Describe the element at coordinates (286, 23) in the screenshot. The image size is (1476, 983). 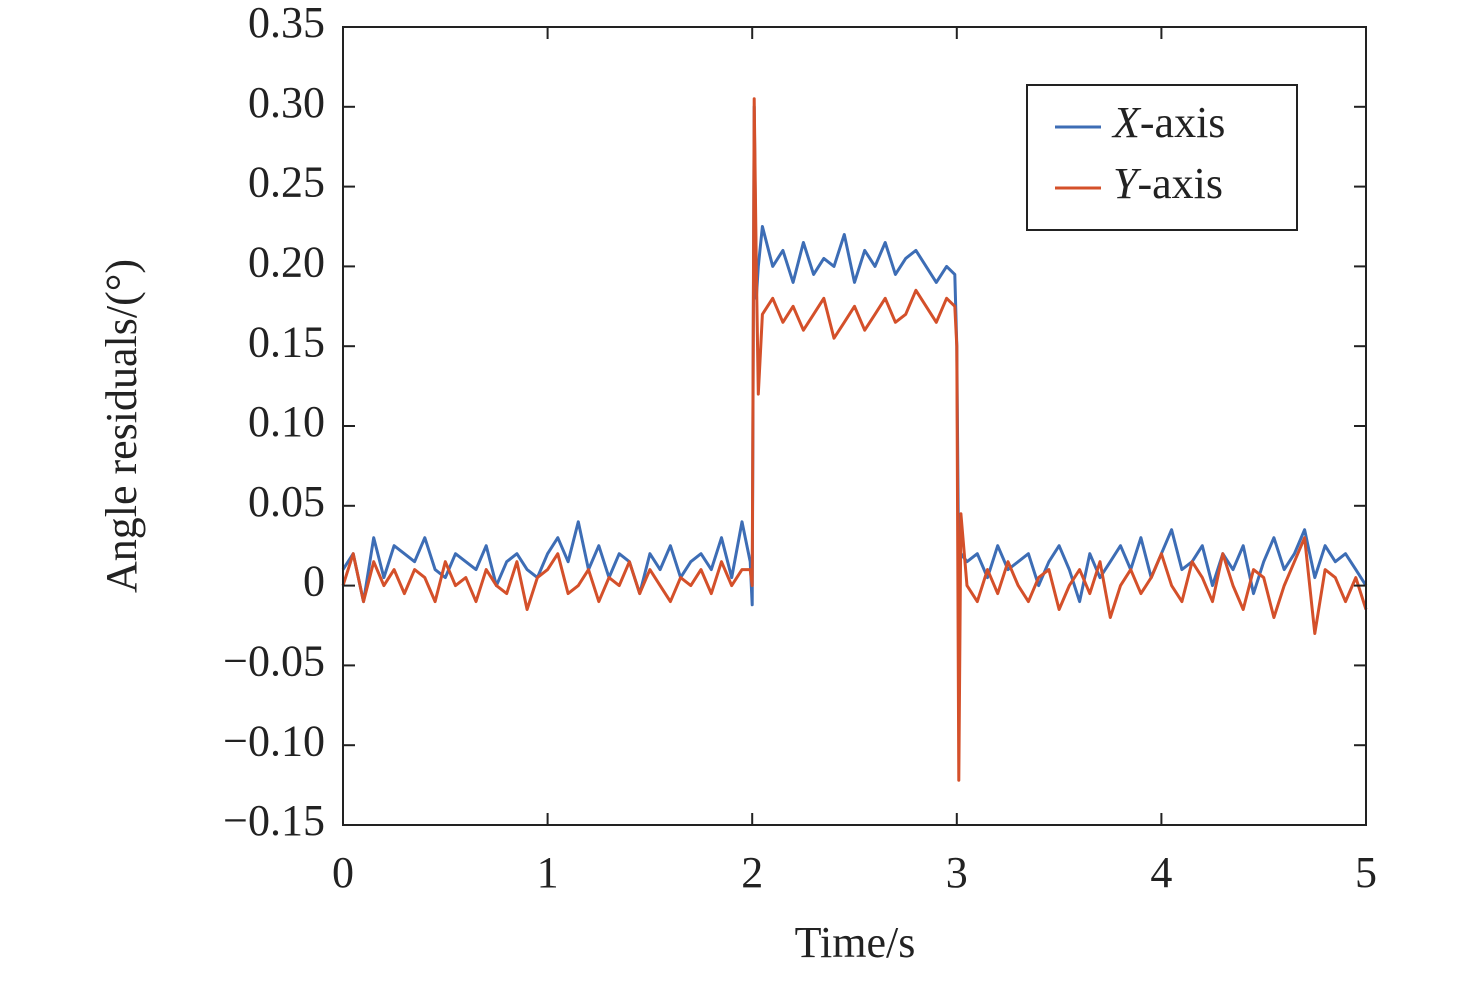
I see `y-tick-label: 0.35` at that location.